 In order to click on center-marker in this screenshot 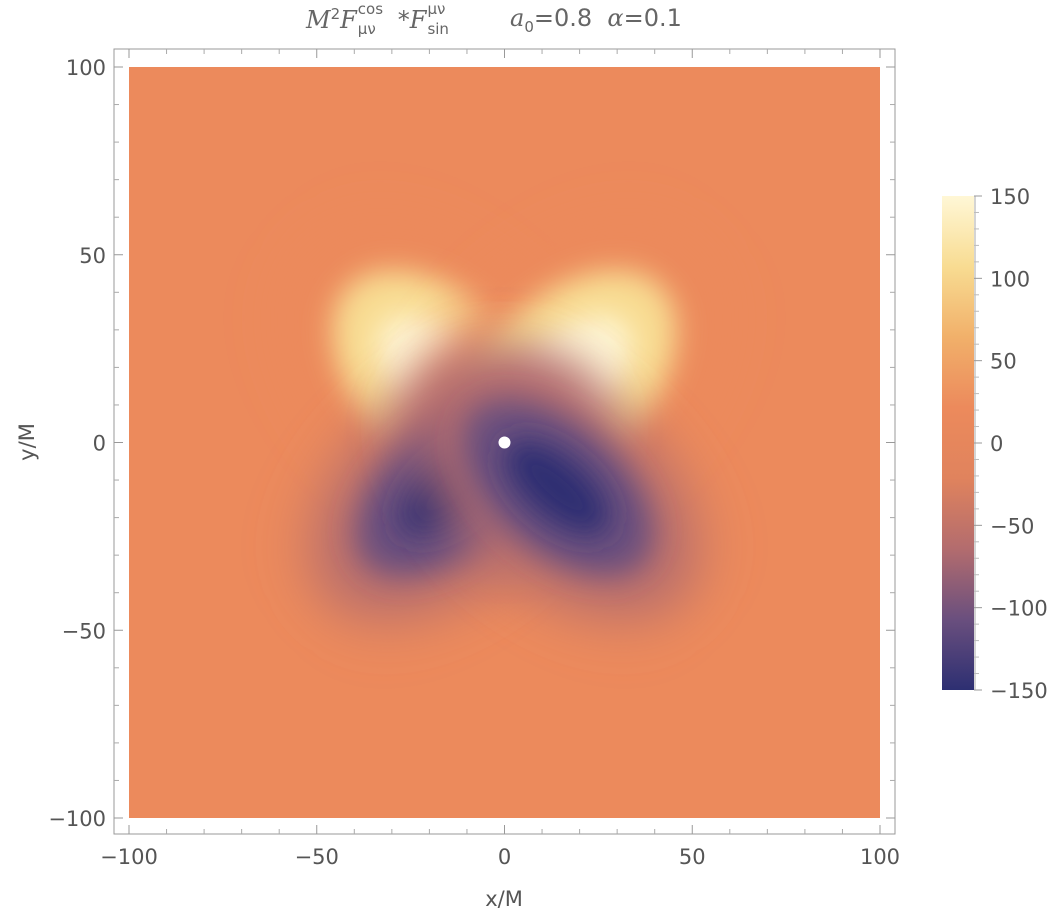, I will do `click(504, 442)`.